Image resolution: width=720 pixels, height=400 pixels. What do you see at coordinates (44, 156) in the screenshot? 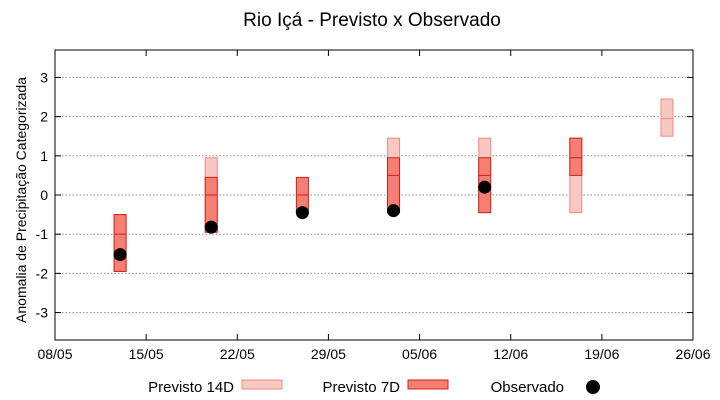
I see `y-tick-label: 1` at bounding box center [44, 156].